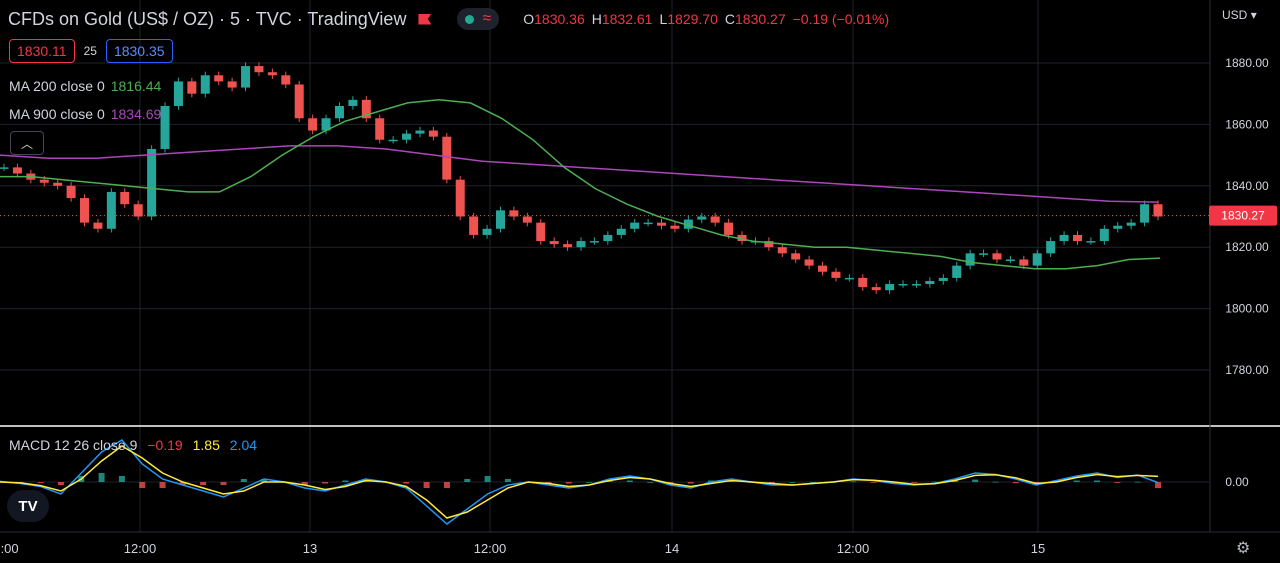 The image size is (1280, 563). Describe the element at coordinates (57, 114) in the screenshot. I see `indicator-name: MA 900 close 0` at that location.